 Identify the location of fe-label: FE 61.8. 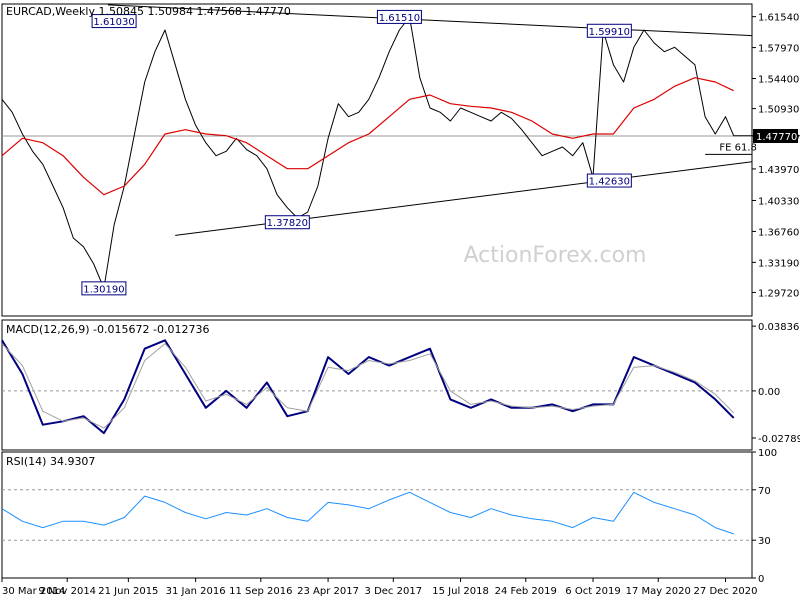
(738, 147).